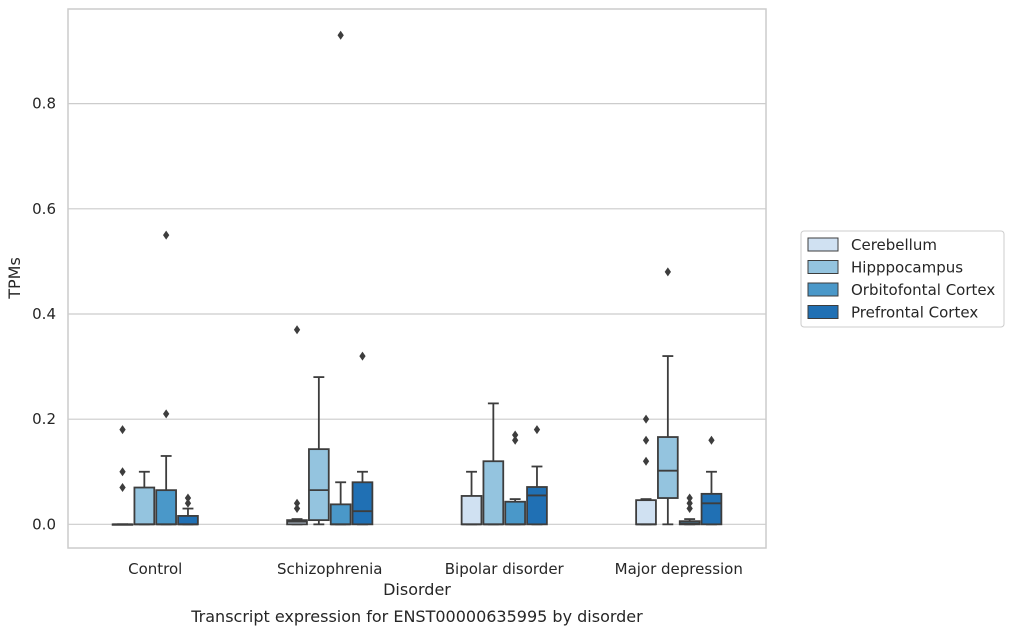 The width and height of the screenshot is (1014, 634). What do you see at coordinates (44, 104) in the screenshot?
I see `y-tick-label: 0.8` at bounding box center [44, 104].